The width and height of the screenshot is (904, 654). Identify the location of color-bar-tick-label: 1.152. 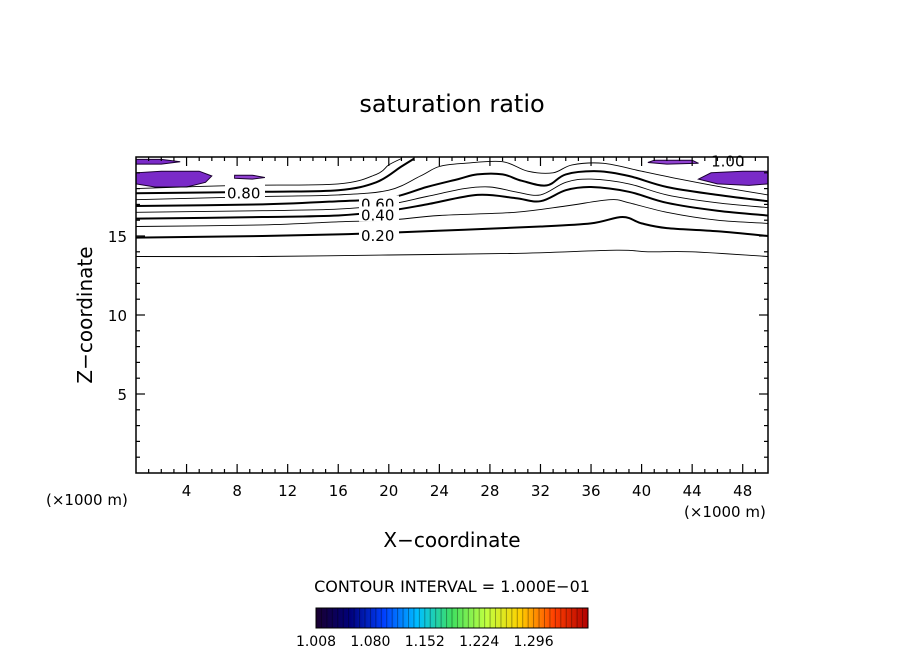
(425, 642).